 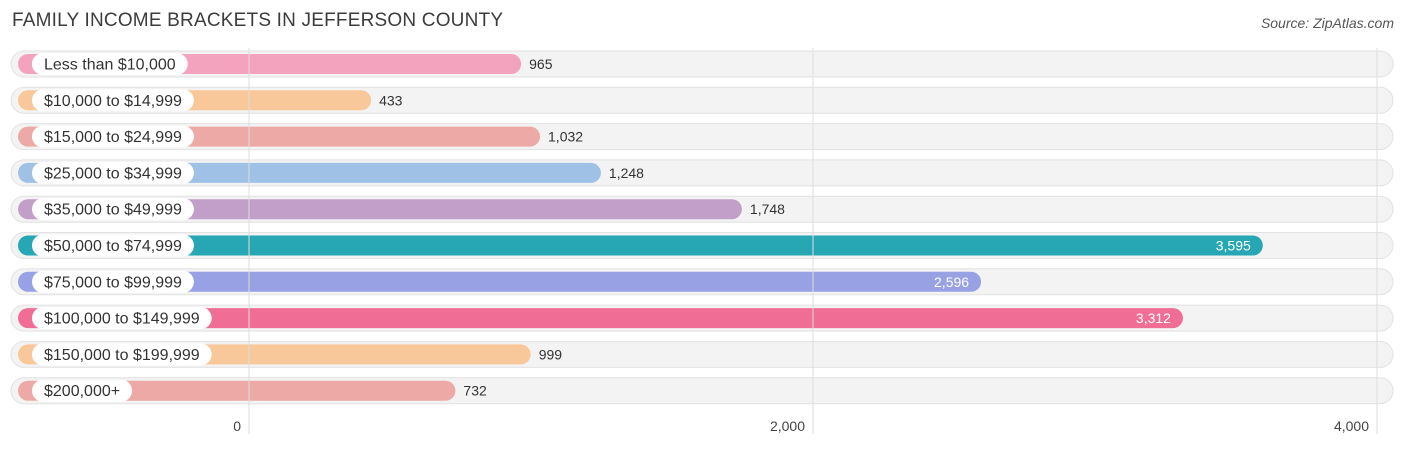 I want to click on category-label: $15,000 to $24,999, so click(x=113, y=137).